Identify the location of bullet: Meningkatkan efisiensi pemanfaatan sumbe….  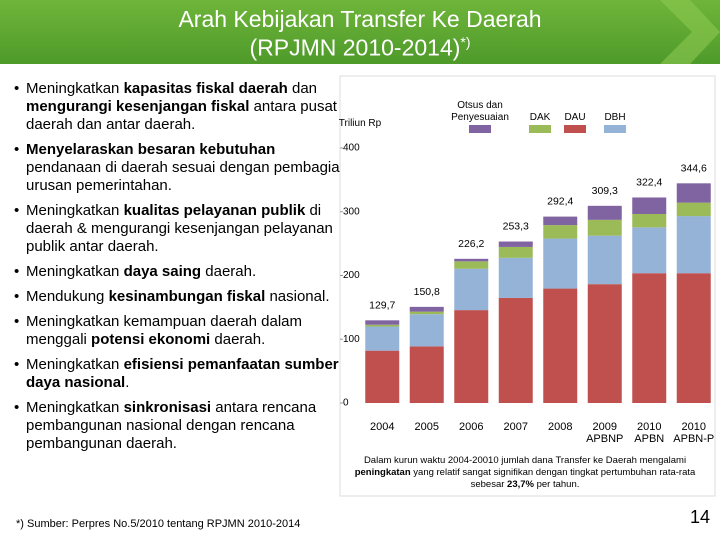
(184, 374).